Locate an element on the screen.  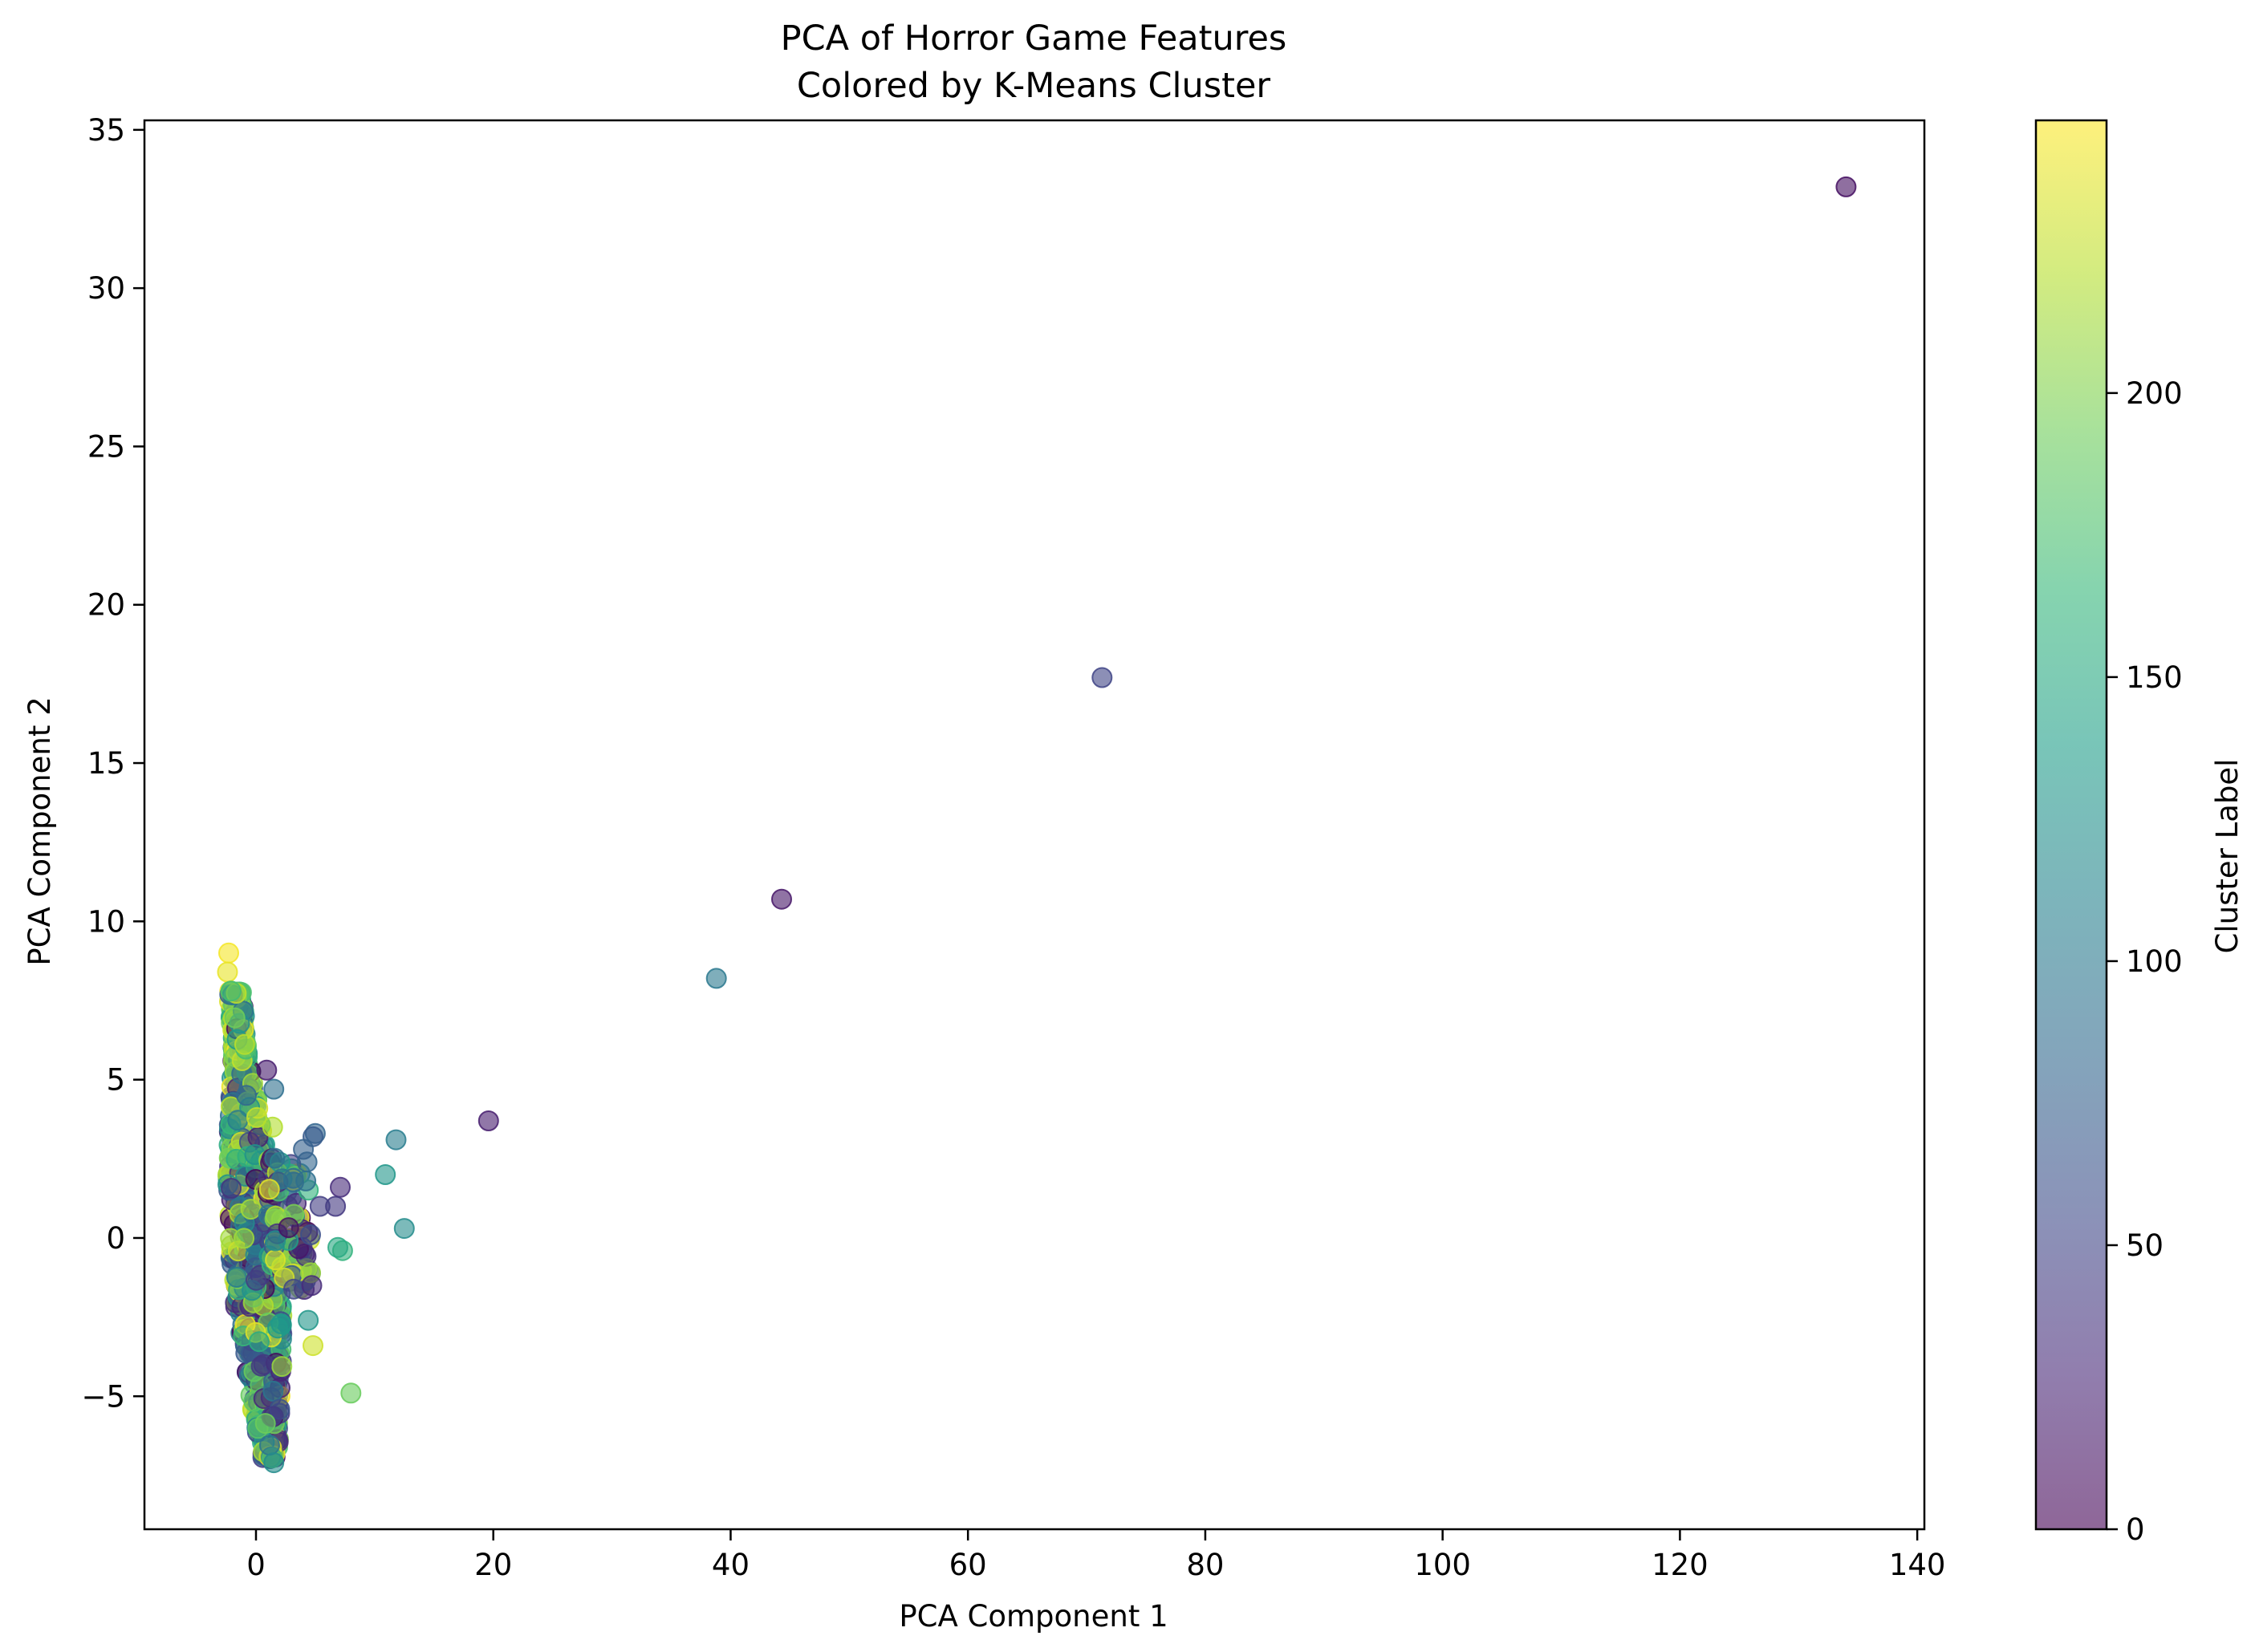
colorbar-tick-label: 100 is located at coordinates (2154, 962).